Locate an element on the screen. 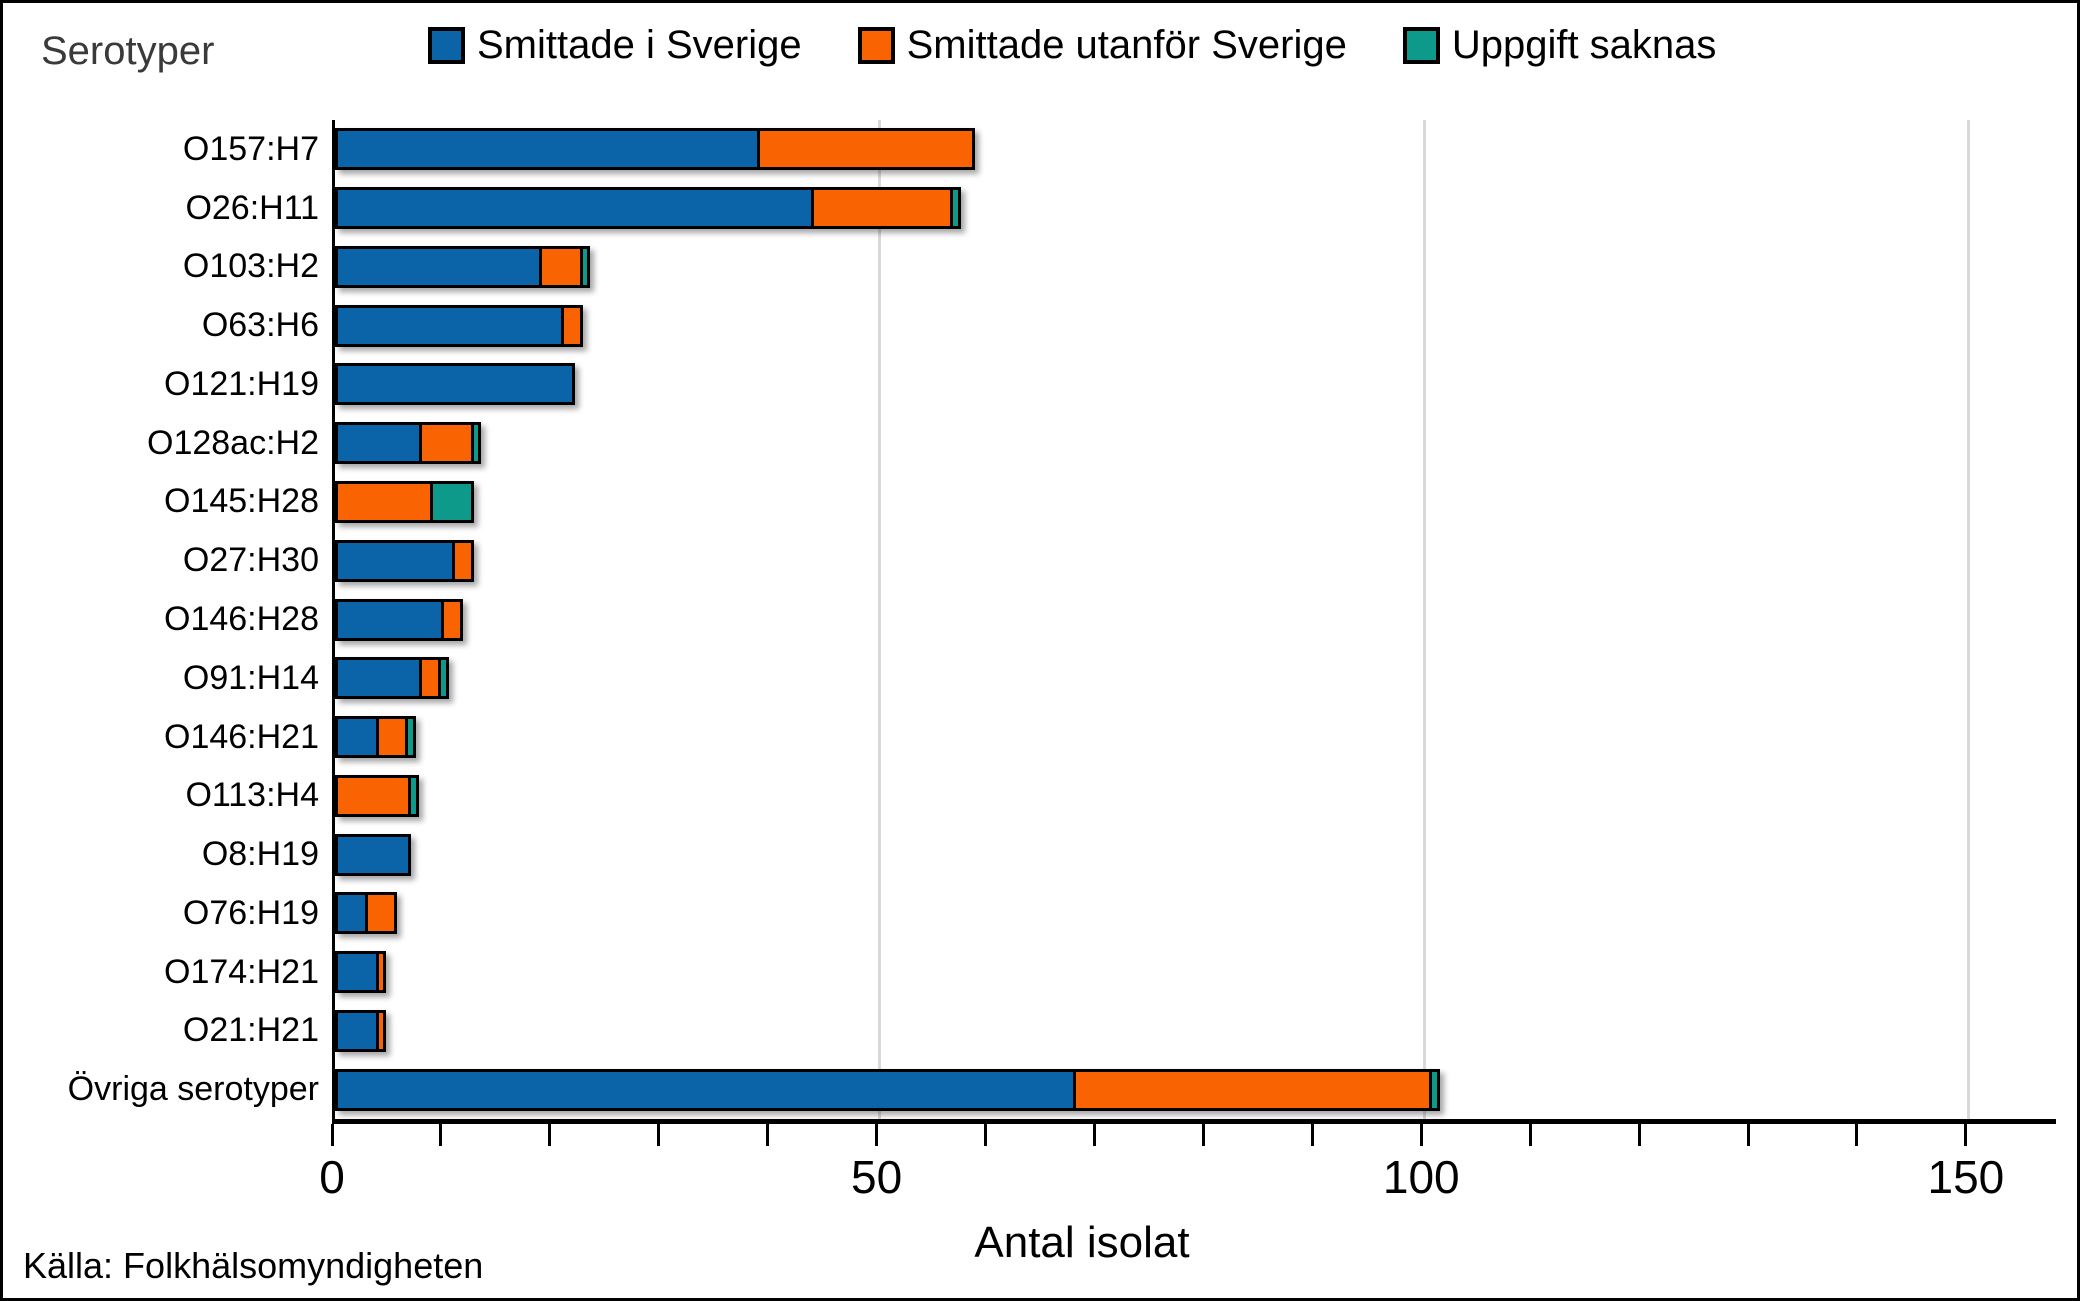 The height and width of the screenshot is (1301, 2080). category-label: Övriga serotyper is located at coordinates (193, 1089).